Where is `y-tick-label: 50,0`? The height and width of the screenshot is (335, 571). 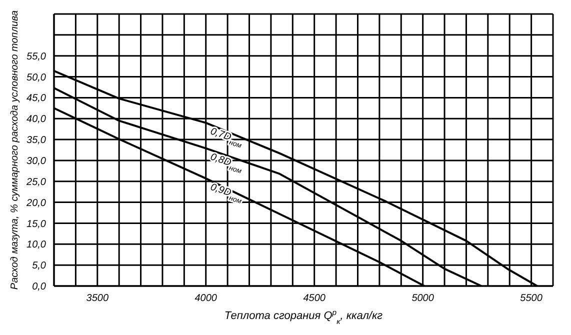
y-tick-label: 50,0 is located at coordinates (36, 78).